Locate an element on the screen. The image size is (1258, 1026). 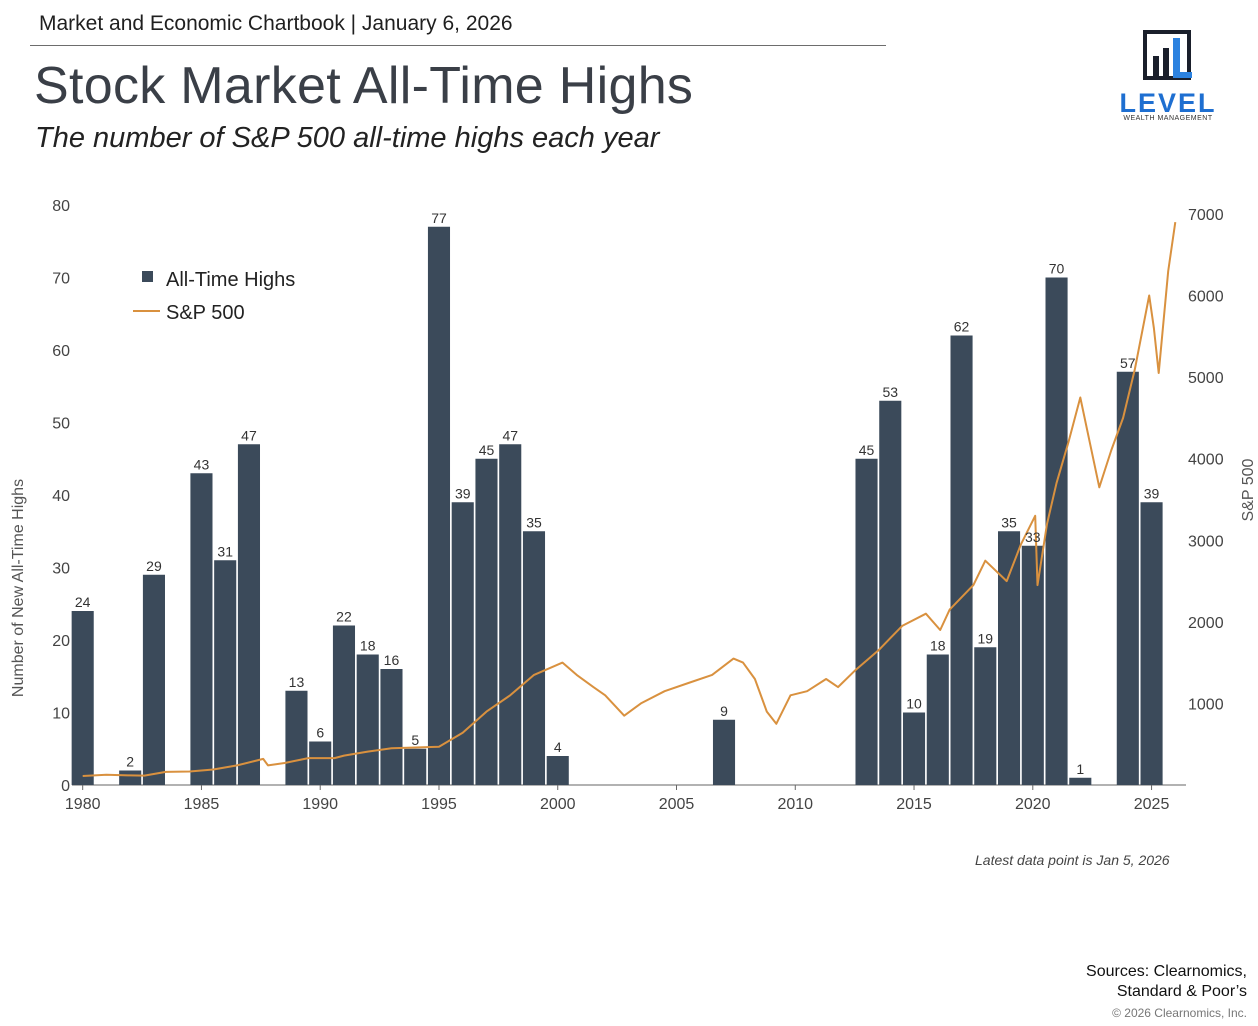
bar-value-label: 19 is located at coordinates (986, 638).